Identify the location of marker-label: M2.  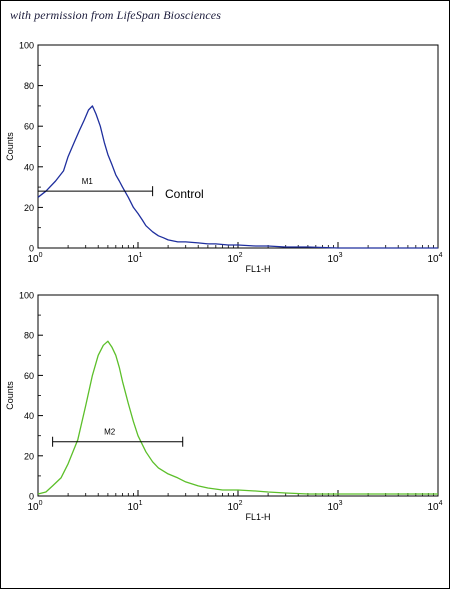
(110, 432).